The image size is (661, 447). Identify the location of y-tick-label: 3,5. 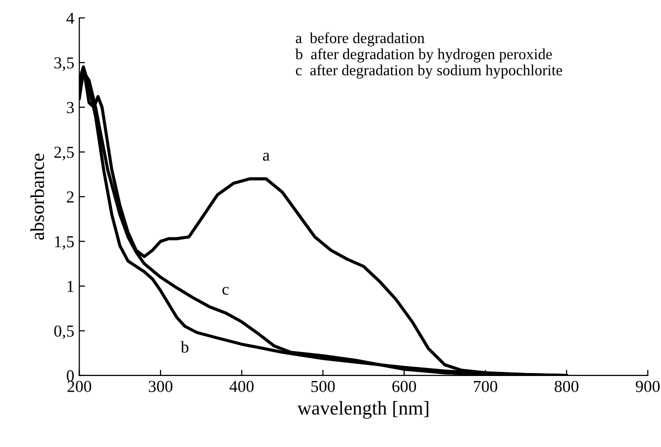
(64, 64).